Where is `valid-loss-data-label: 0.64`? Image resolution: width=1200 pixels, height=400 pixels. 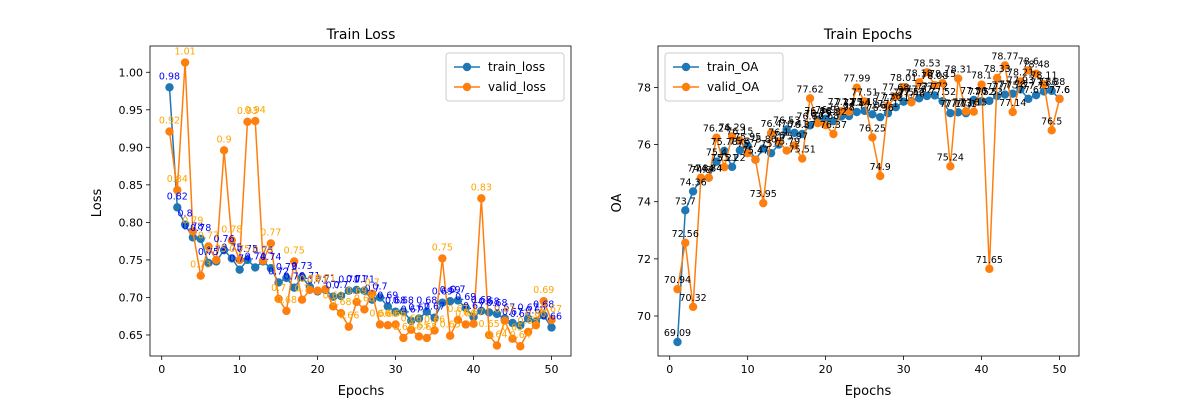
valid-loss-data-label: 0.64 is located at coordinates (520, 335).